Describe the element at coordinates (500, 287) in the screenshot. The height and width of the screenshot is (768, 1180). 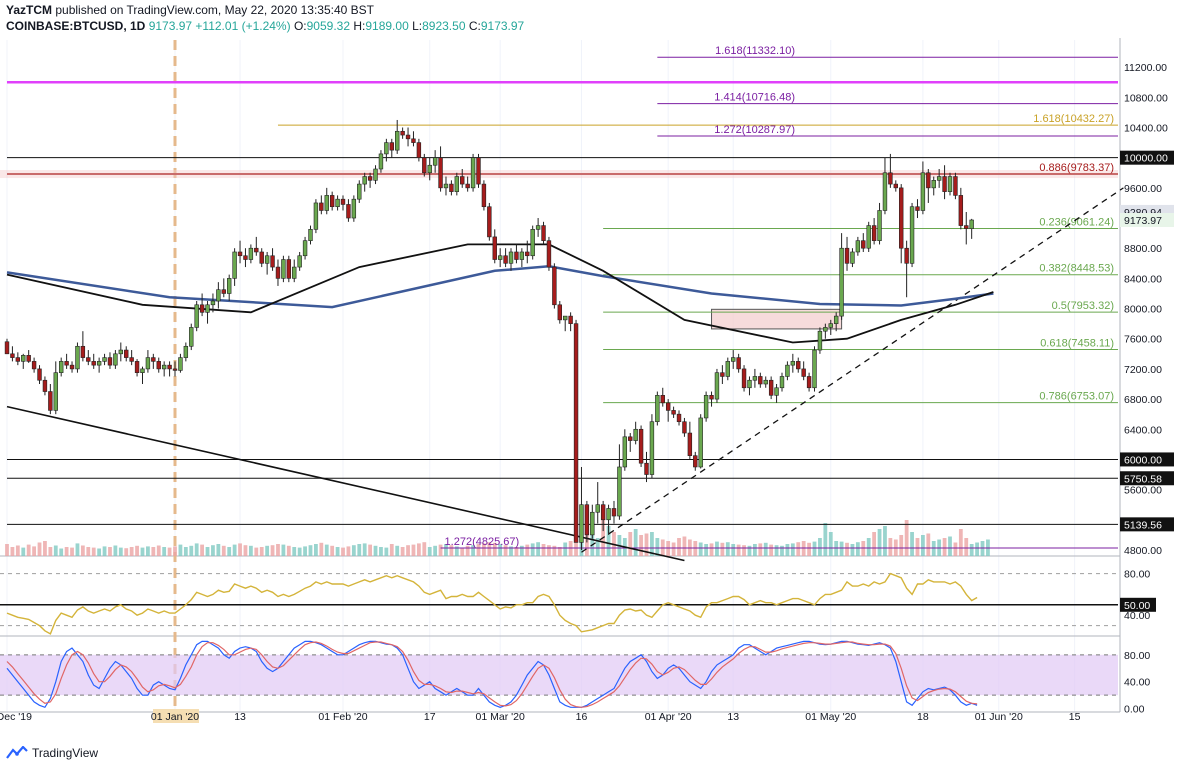
I see `ma-200-line` at that location.